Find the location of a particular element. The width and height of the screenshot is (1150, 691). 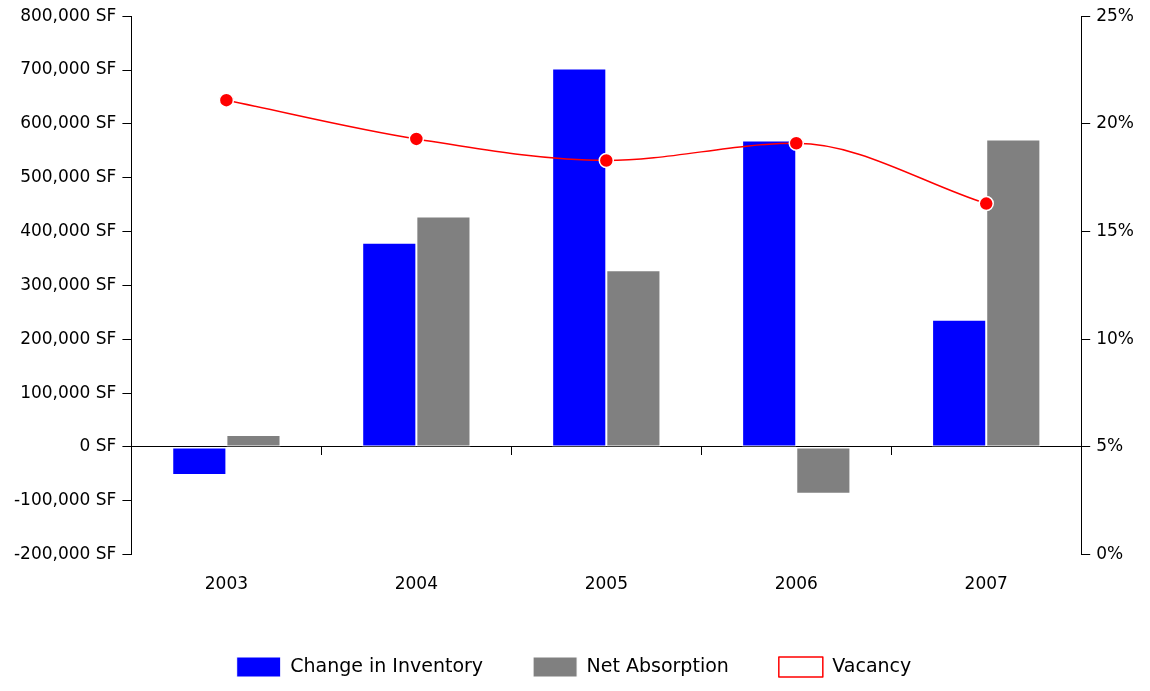

x-tick-label: 2006 is located at coordinates (796, 583).